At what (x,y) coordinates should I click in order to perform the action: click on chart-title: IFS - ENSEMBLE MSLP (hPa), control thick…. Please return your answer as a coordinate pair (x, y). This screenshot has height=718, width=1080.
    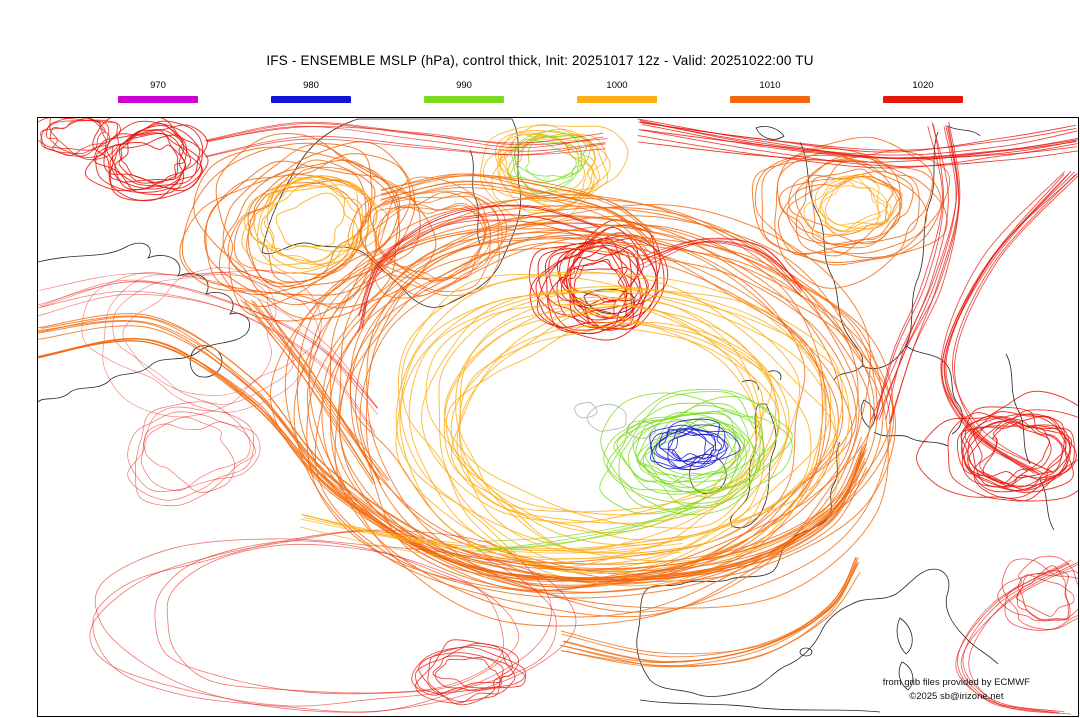
    Looking at the image, I should click on (540, 60).